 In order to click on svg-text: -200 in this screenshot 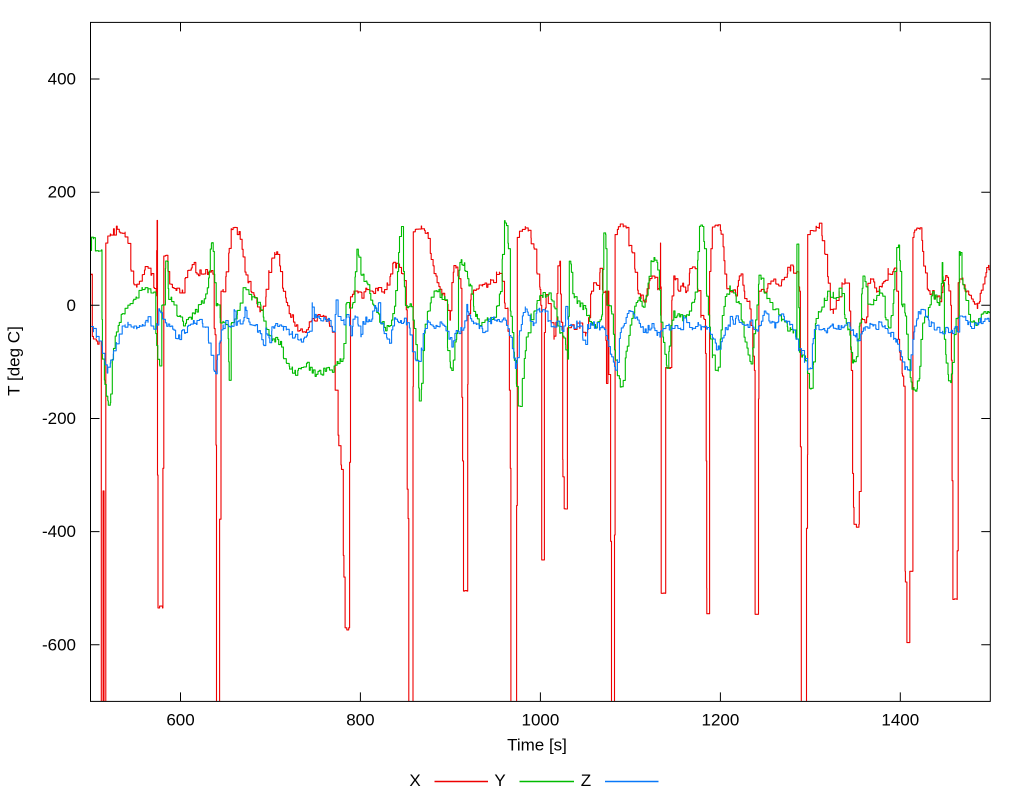, I will do `click(59, 418)`.